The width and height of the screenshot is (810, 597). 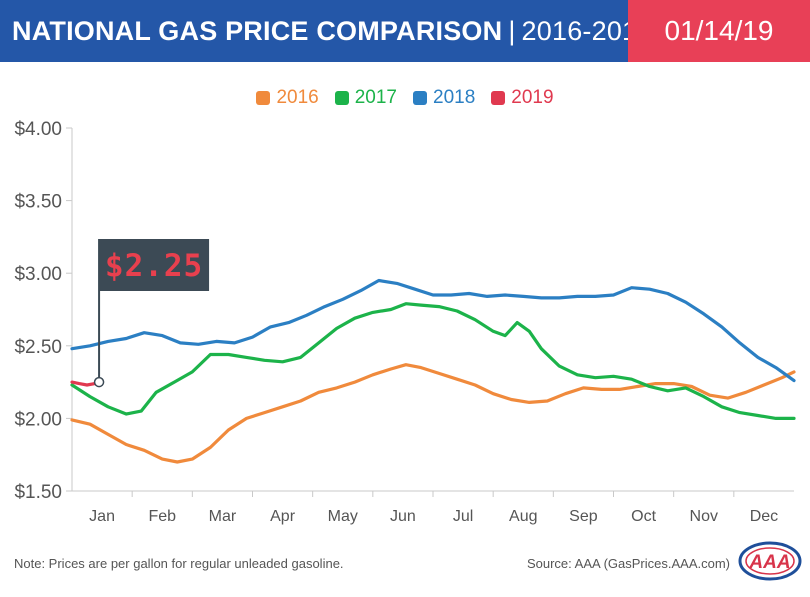 I want to click on x-tick-label: Dec, so click(x=764, y=516).